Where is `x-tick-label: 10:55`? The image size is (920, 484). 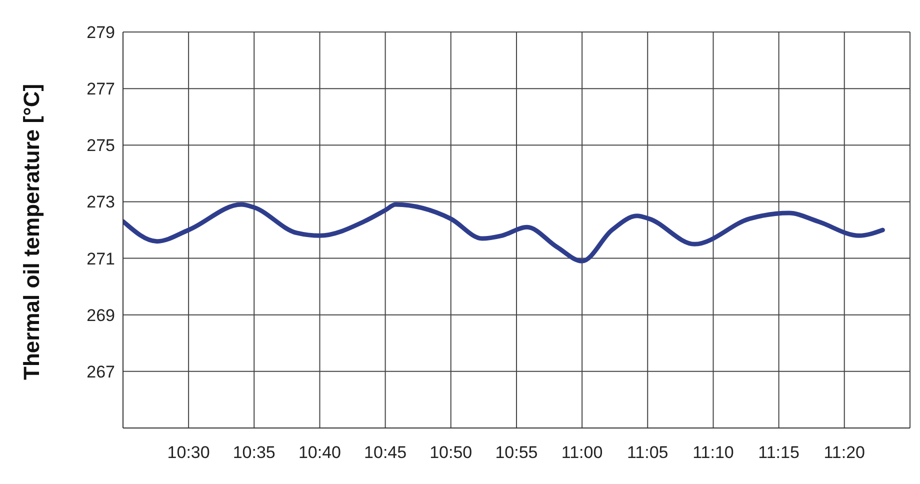 x-tick-label: 10:55 is located at coordinates (516, 452).